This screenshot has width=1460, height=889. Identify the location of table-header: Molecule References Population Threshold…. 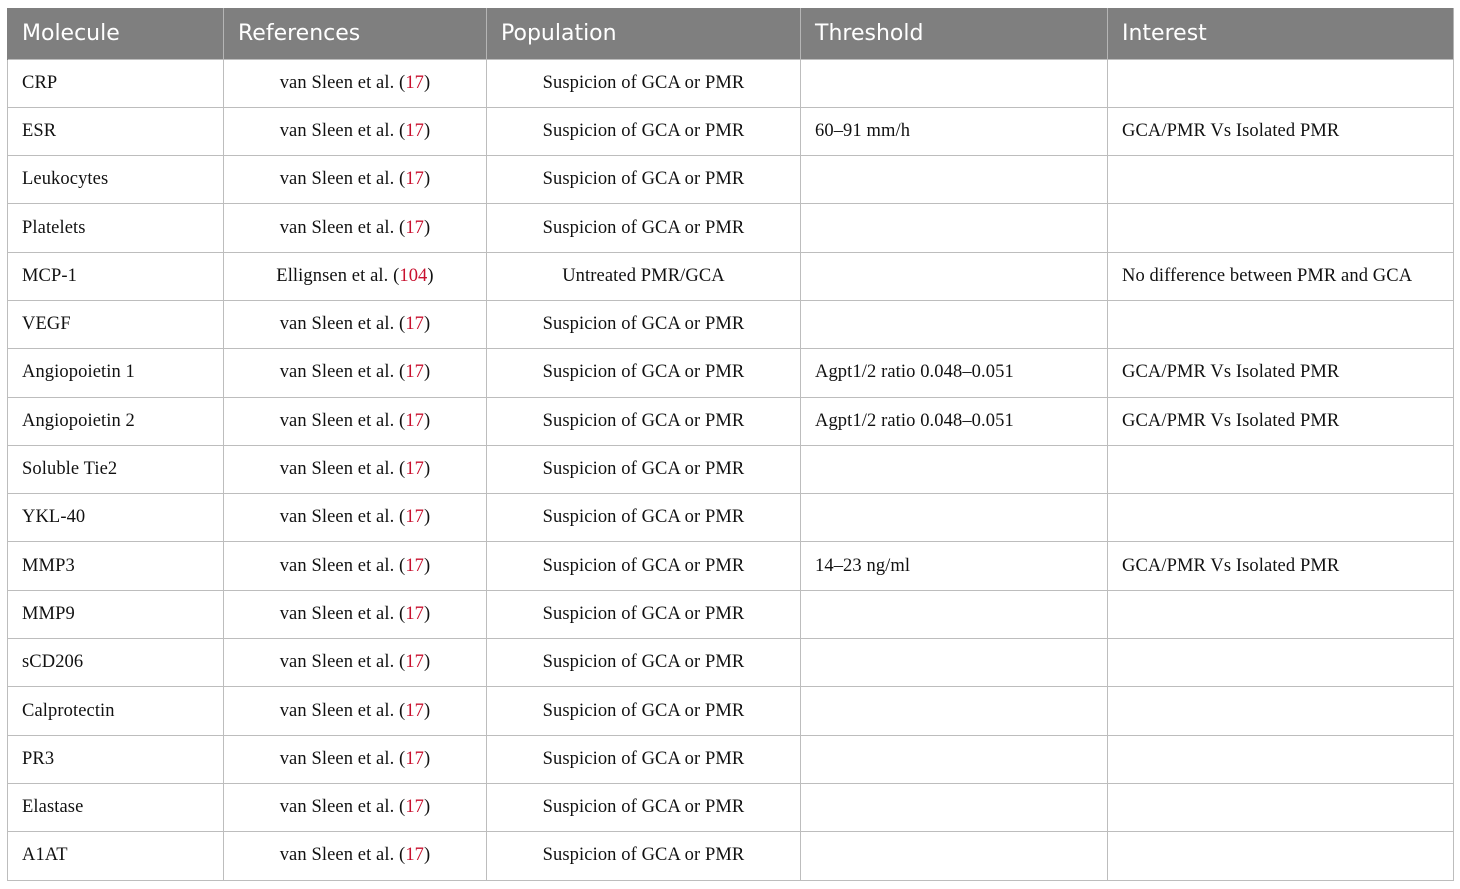
(730, 33).